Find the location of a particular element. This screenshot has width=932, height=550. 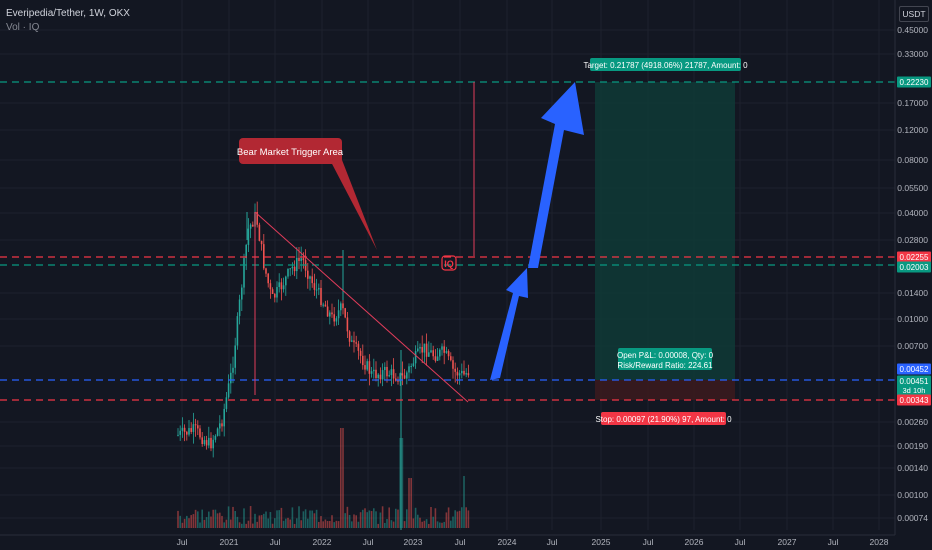

x-tick-label: 2028 is located at coordinates (879, 542).